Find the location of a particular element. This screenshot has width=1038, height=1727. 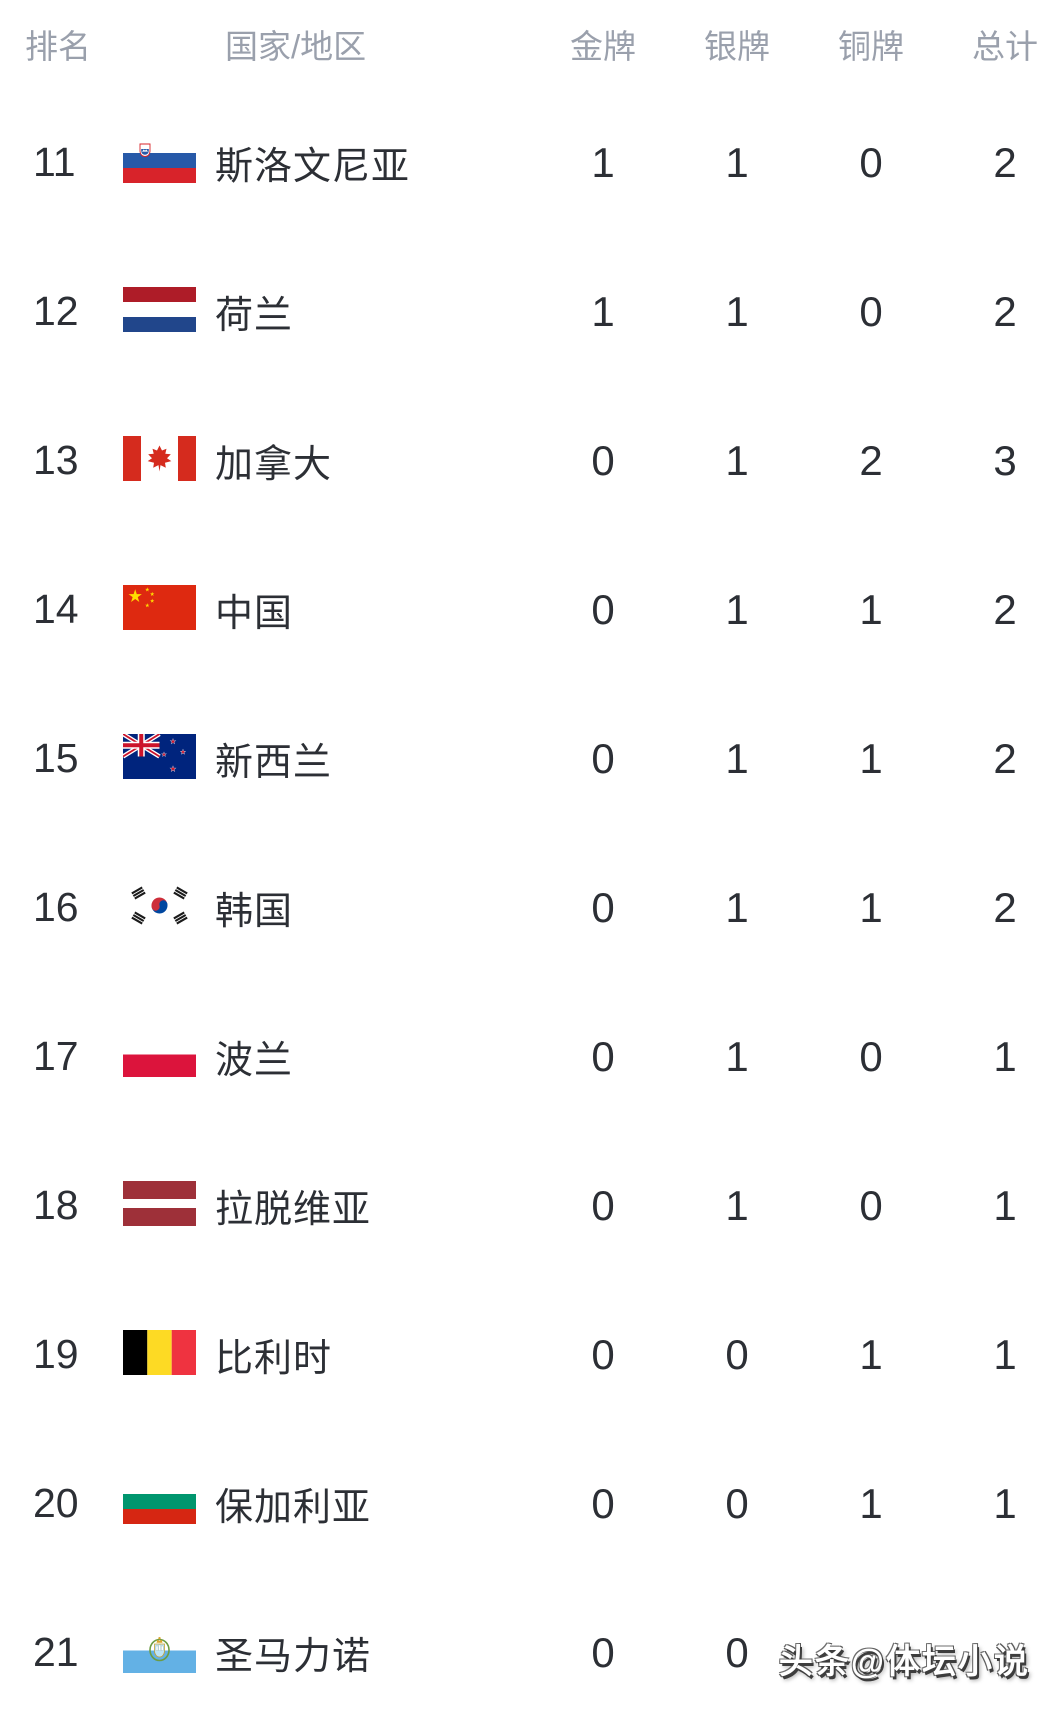

bronze-count: 2 is located at coordinates (871, 460).